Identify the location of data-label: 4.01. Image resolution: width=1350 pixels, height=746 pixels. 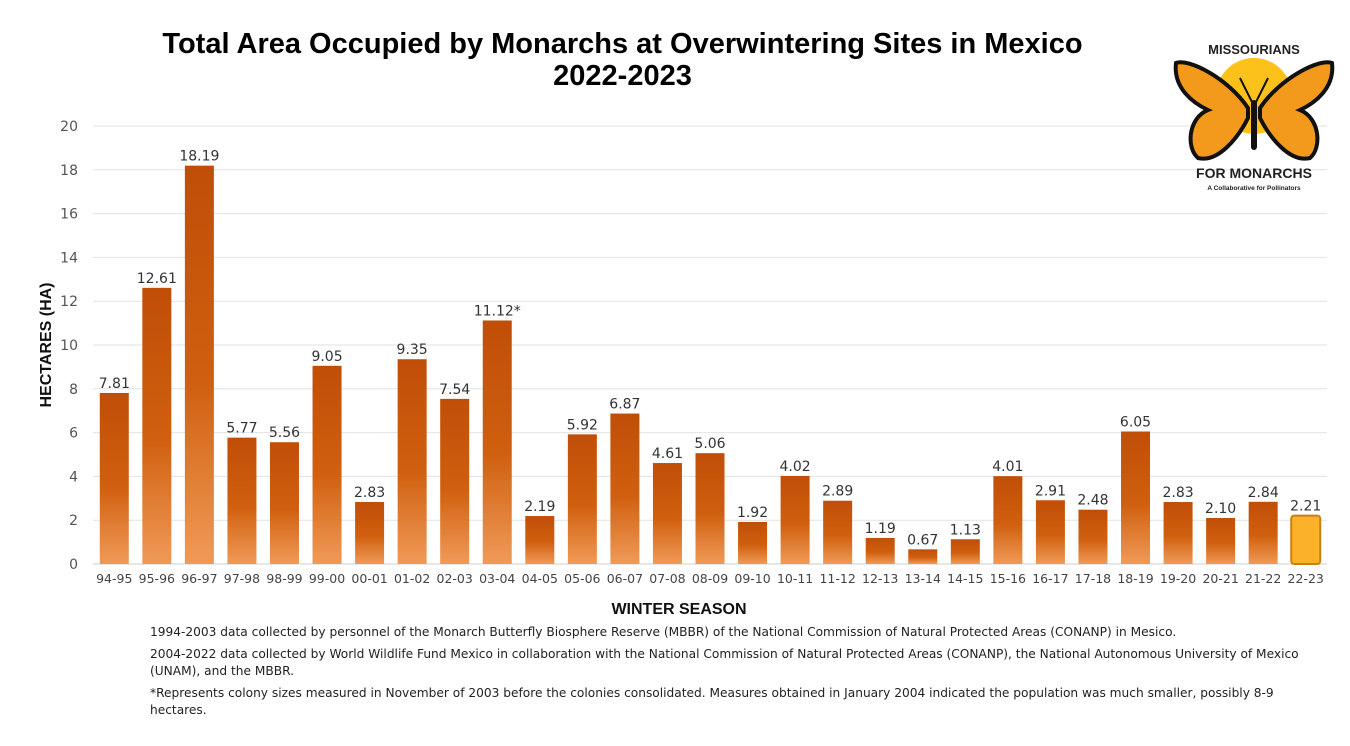
(1007, 467).